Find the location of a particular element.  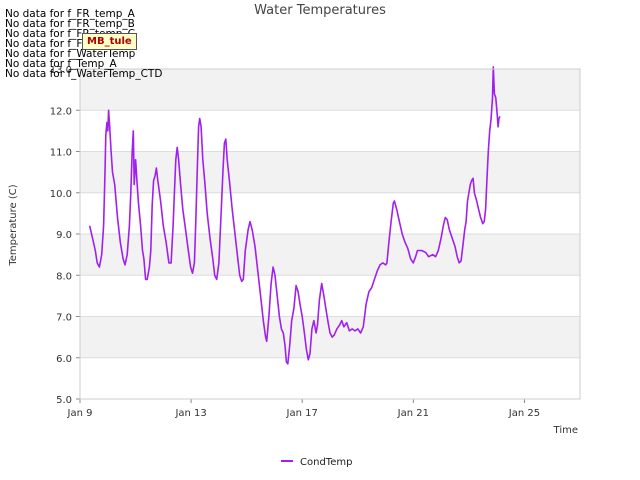

no-data-message: No data for f_Temp_A is located at coordinates (61, 64).